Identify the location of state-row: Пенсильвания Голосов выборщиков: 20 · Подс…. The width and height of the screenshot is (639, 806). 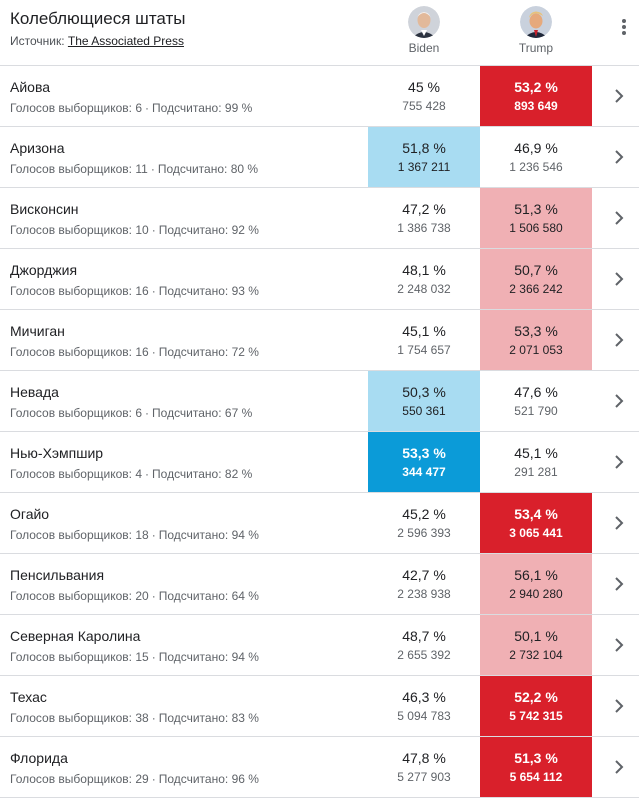
(319, 584).